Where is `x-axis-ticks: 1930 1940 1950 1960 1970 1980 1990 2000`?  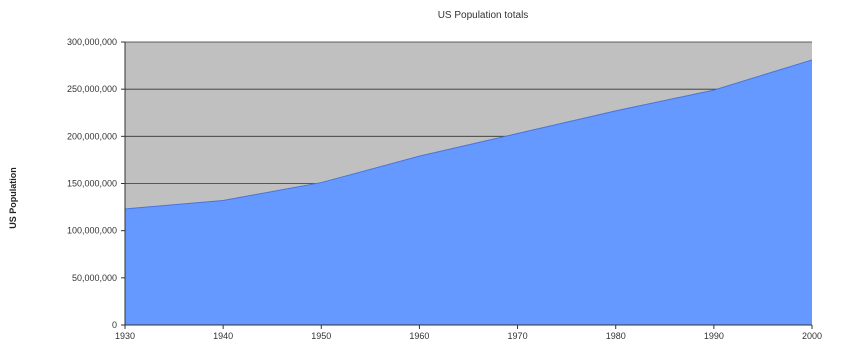
x-axis-ticks: 1930 1940 1950 1960 1970 1980 1990 2000 is located at coordinates (468, 333).